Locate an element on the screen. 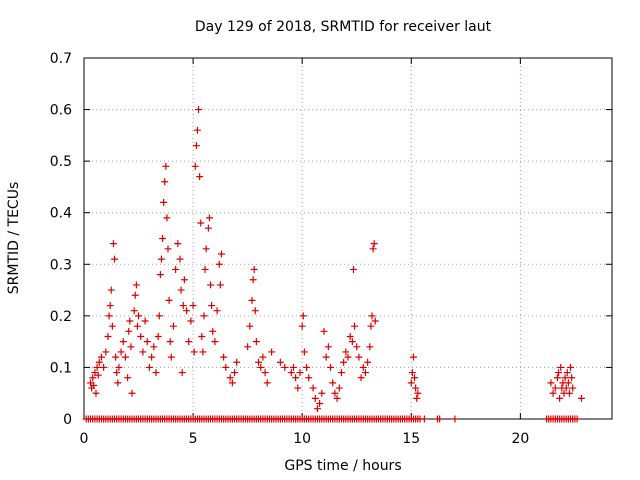 The image size is (640, 480). x-tick-label: 20 is located at coordinates (520, 439).